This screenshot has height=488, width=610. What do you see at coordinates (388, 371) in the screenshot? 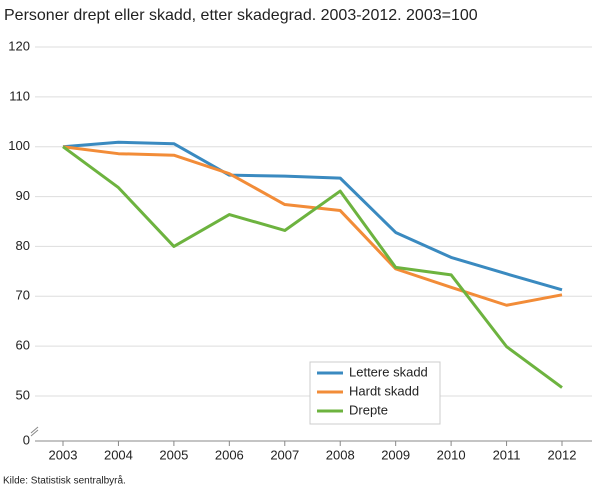
I see `legend-label: Lettere skadd` at bounding box center [388, 371].